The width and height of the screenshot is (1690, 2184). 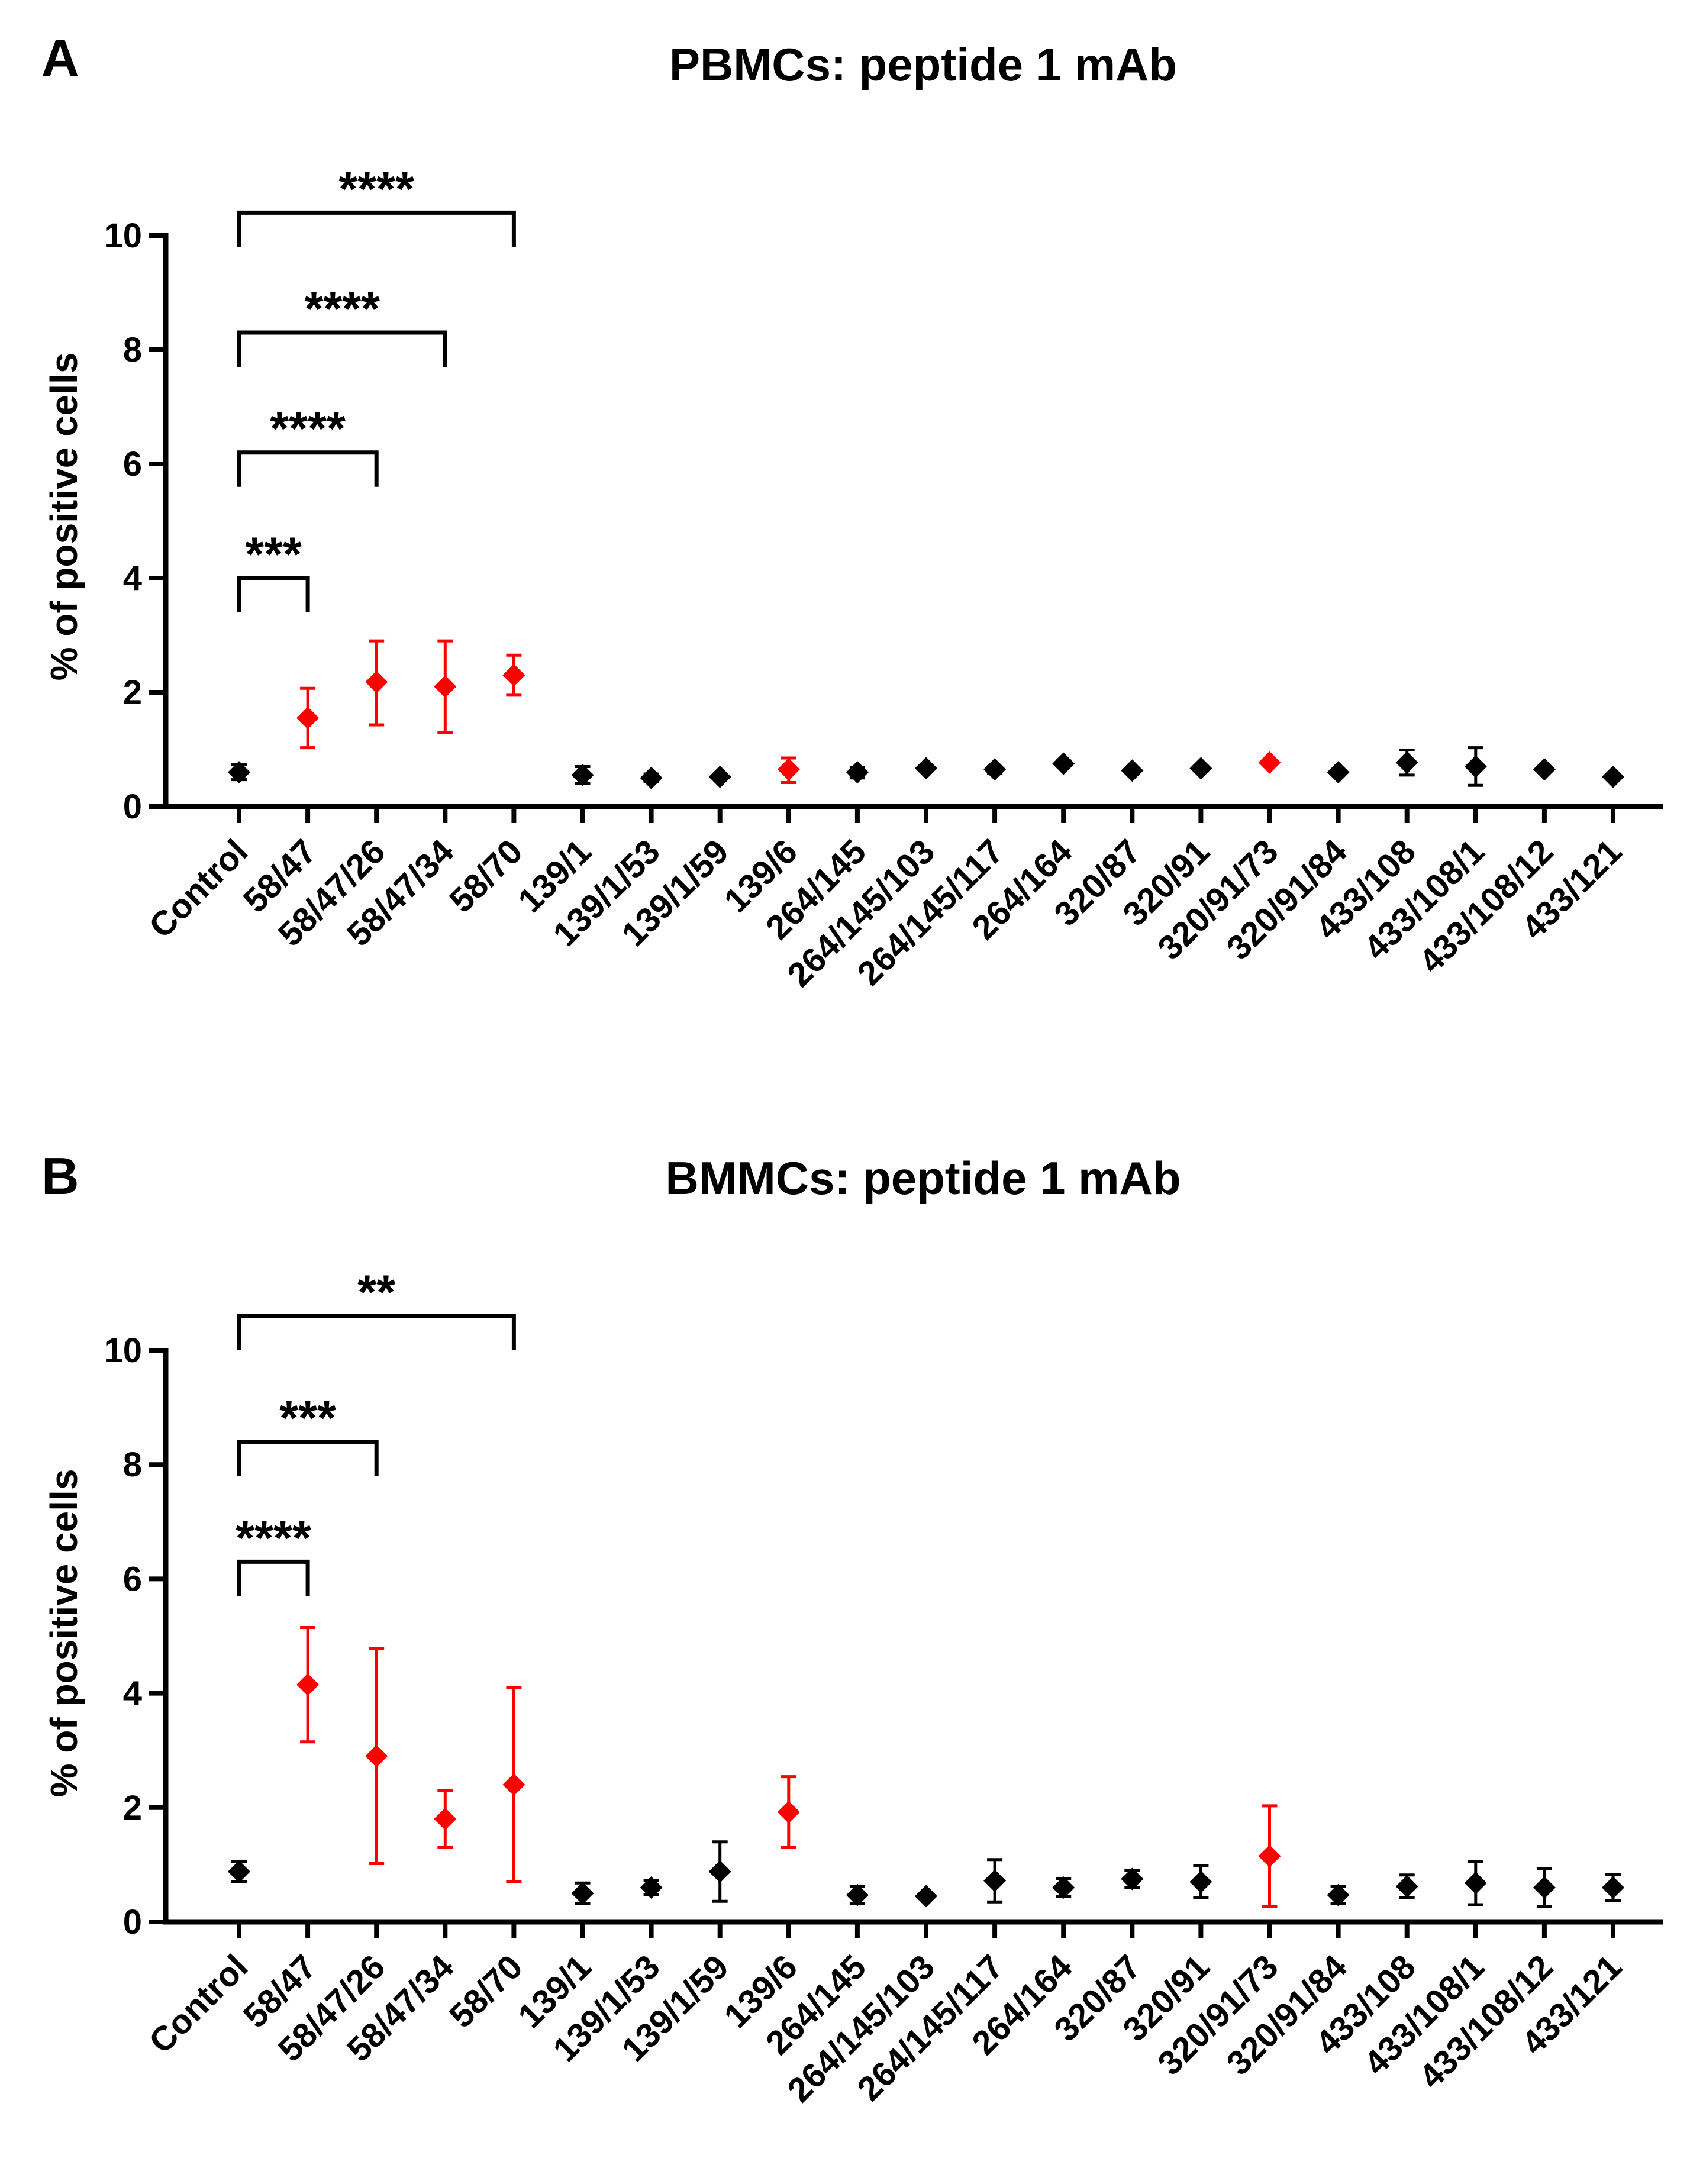 What do you see at coordinates (132, 1579) in the screenshot?
I see `panel-b-y-tick-label: 6` at bounding box center [132, 1579].